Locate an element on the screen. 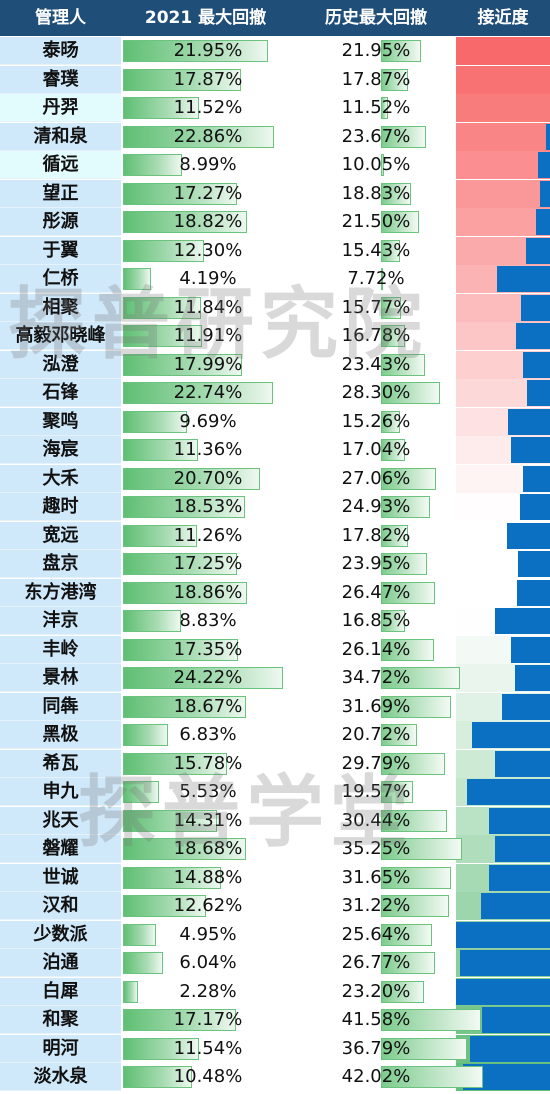  manager-cell: 仁桥 is located at coordinates (60, 279).